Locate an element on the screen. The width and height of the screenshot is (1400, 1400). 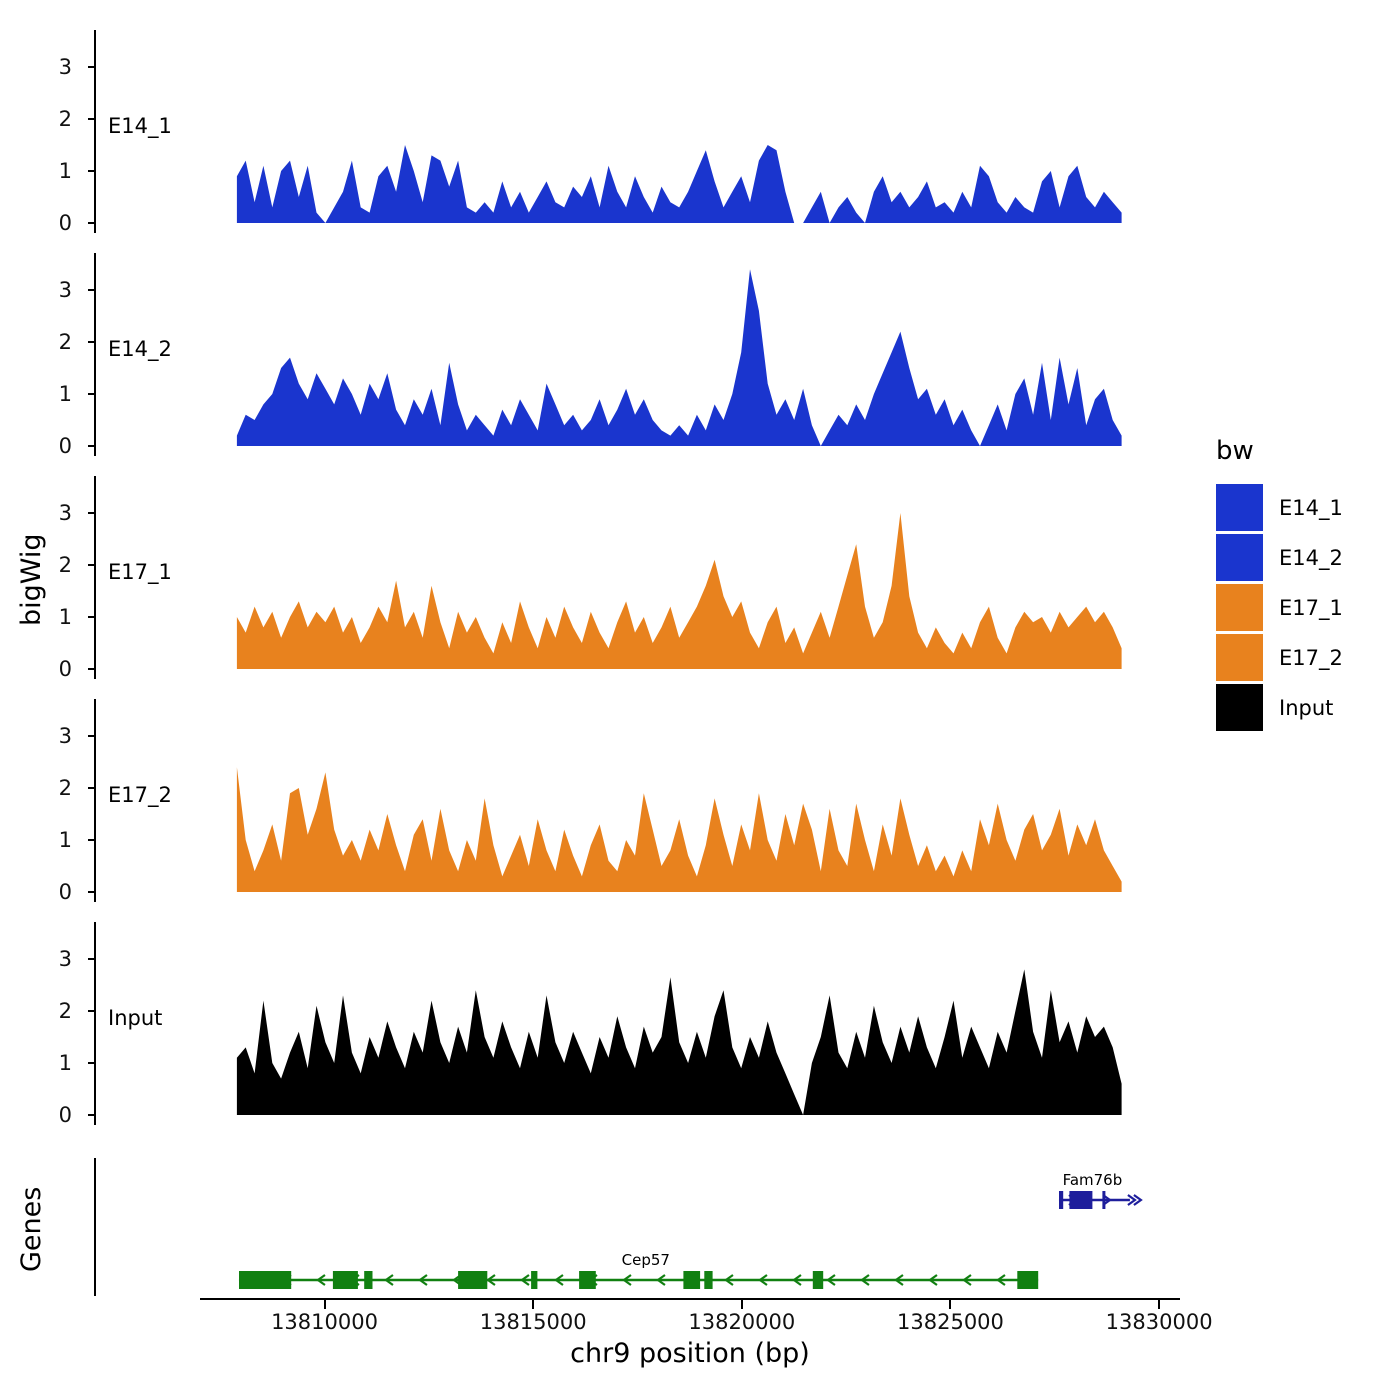
legend-label: E17_2 is located at coordinates (1311, 657).